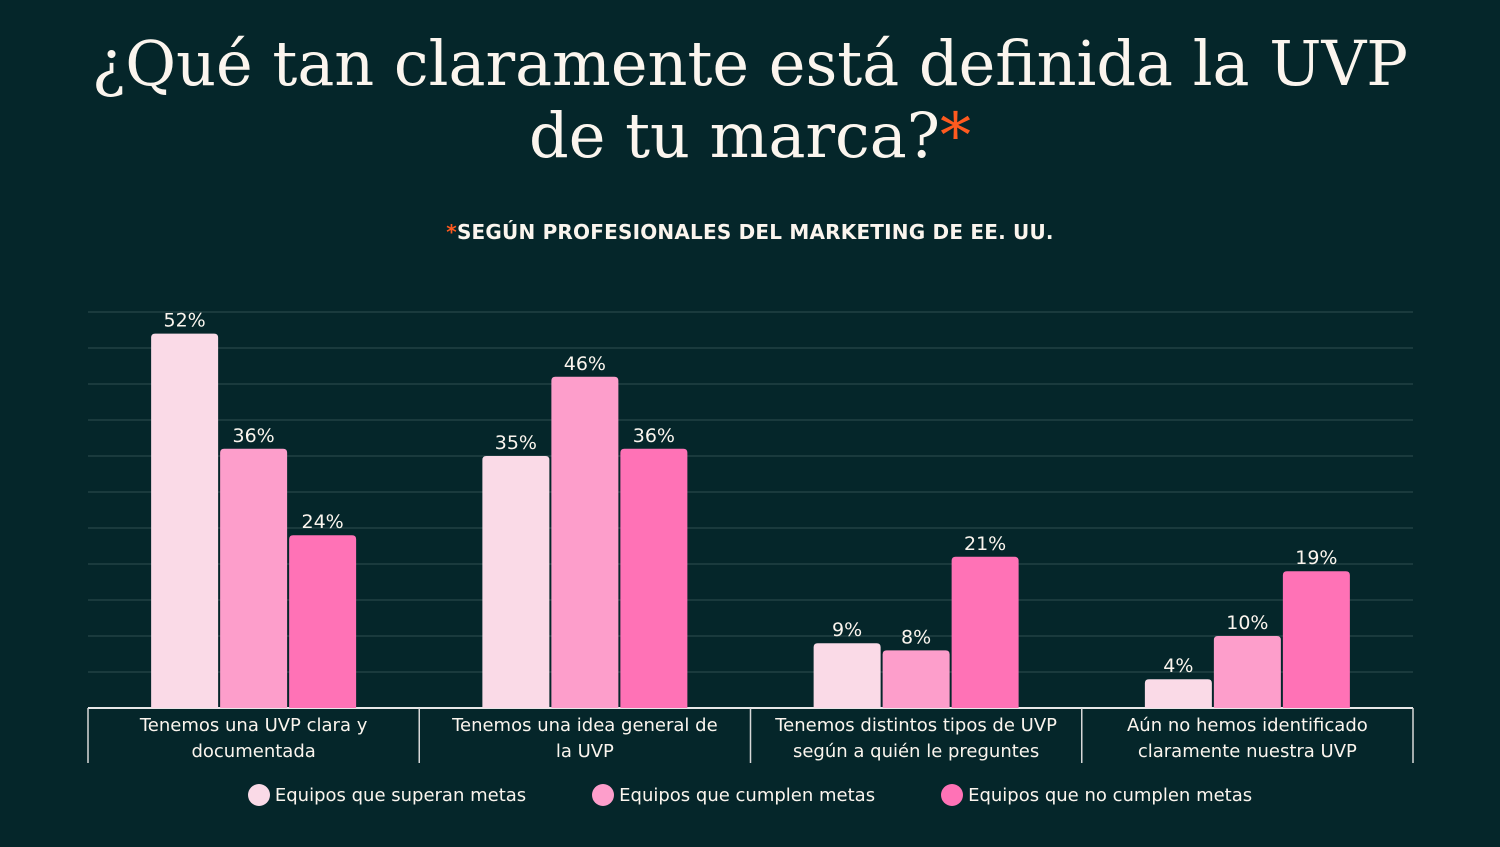 The width and height of the screenshot is (1500, 847). What do you see at coordinates (985, 544) in the screenshot?
I see `data-label: 21%` at bounding box center [985, 544].